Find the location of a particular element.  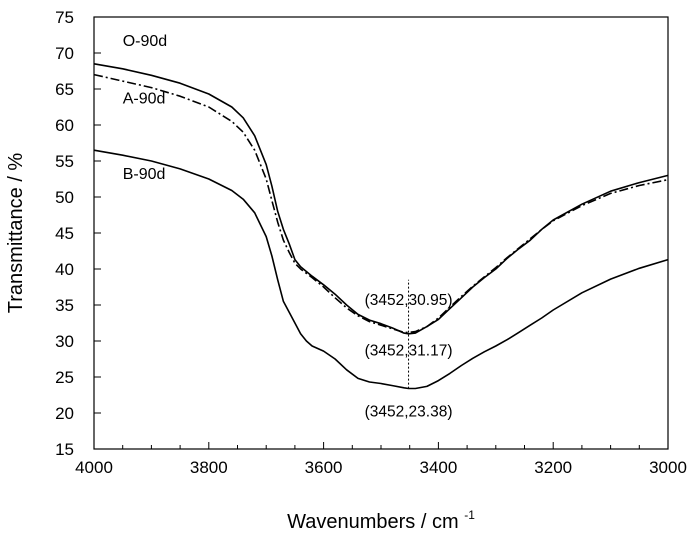

y-tick-label: 15 is located at coordinates (64, 449).